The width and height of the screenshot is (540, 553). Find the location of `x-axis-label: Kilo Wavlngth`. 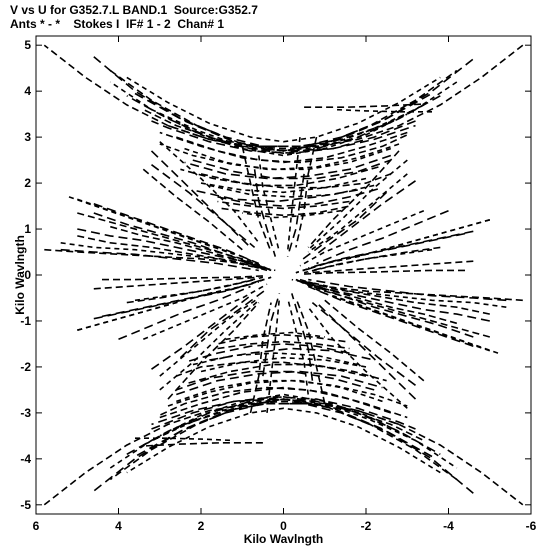

x-axis-label: Kilo Wavlngth is located at coordinates (284, 539).